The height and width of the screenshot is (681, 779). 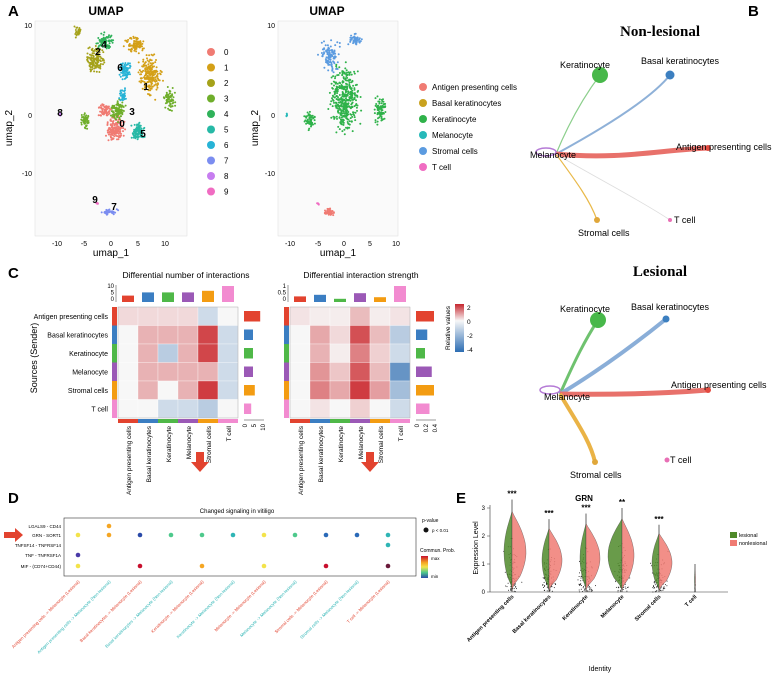 I want to click on node-l-keratinocyte, so click(x=598, y=320).